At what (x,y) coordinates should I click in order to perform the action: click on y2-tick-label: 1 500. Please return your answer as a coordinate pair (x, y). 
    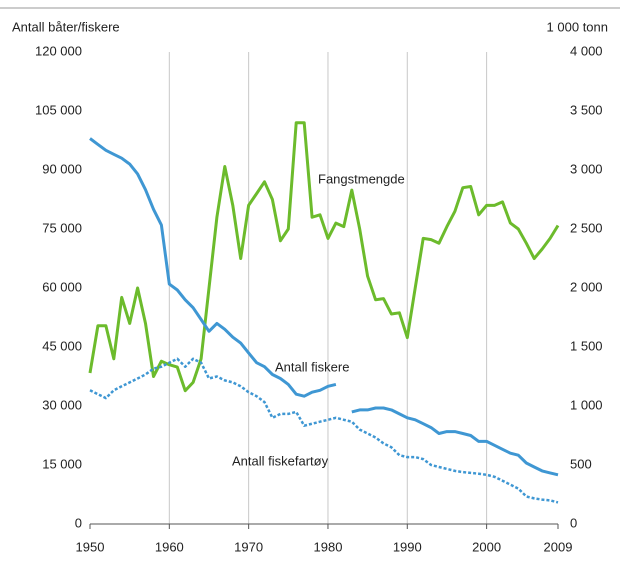
    Looking at the image, I should click on (586, 345).